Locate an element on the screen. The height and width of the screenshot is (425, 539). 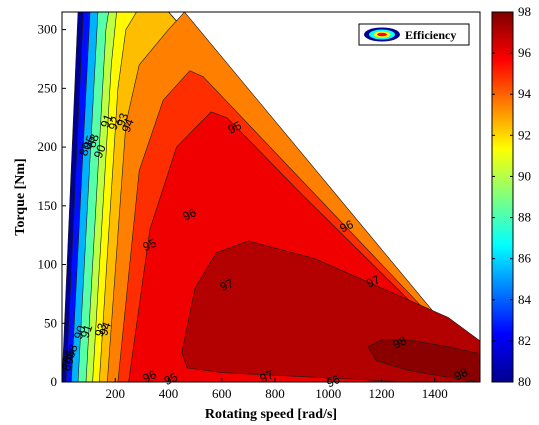
y-tick-label: 100 is located at coordinates (48, 264).